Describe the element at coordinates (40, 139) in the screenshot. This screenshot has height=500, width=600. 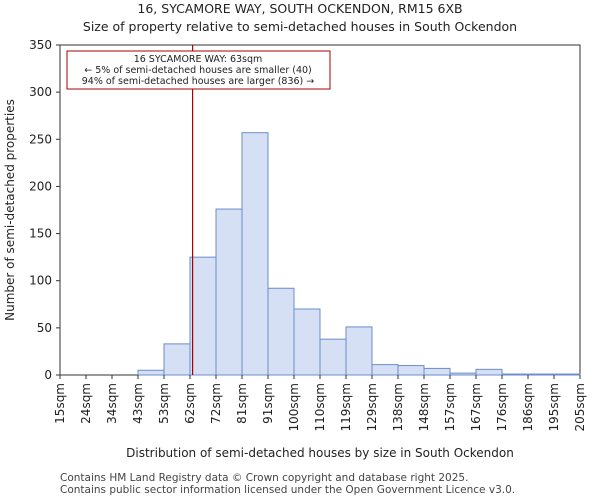
I see `y-tick-label: 250` at that location.